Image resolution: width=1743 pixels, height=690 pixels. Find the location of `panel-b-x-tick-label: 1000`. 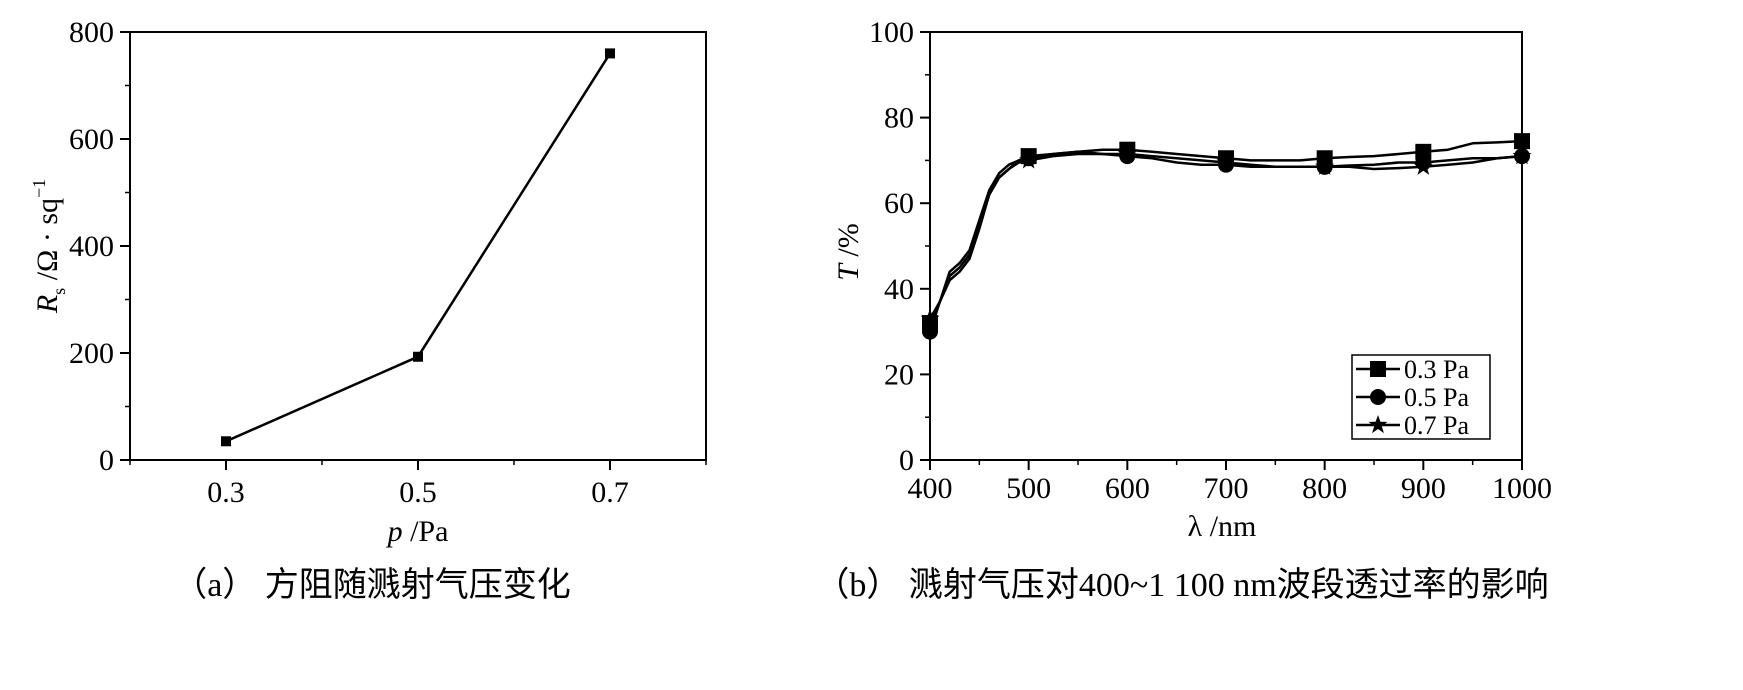

panel-b-x-tick-label: 1000 is located at coordinates (1522, 488).